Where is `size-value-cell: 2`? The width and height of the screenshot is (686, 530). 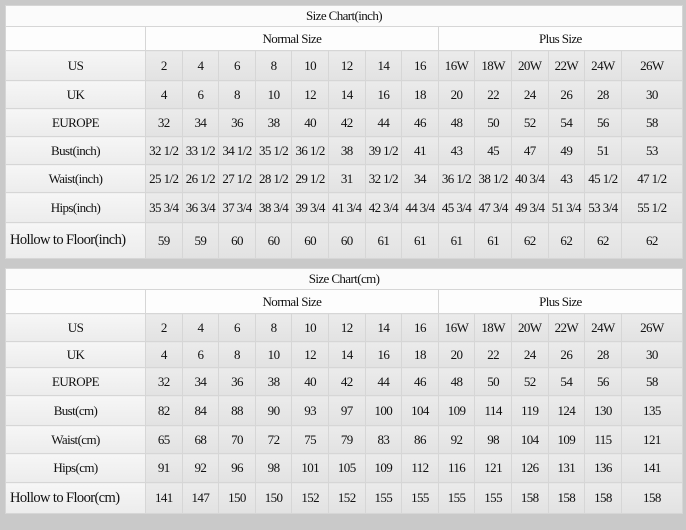
size-value-cell: 2 is located at coordinates (164, 65).